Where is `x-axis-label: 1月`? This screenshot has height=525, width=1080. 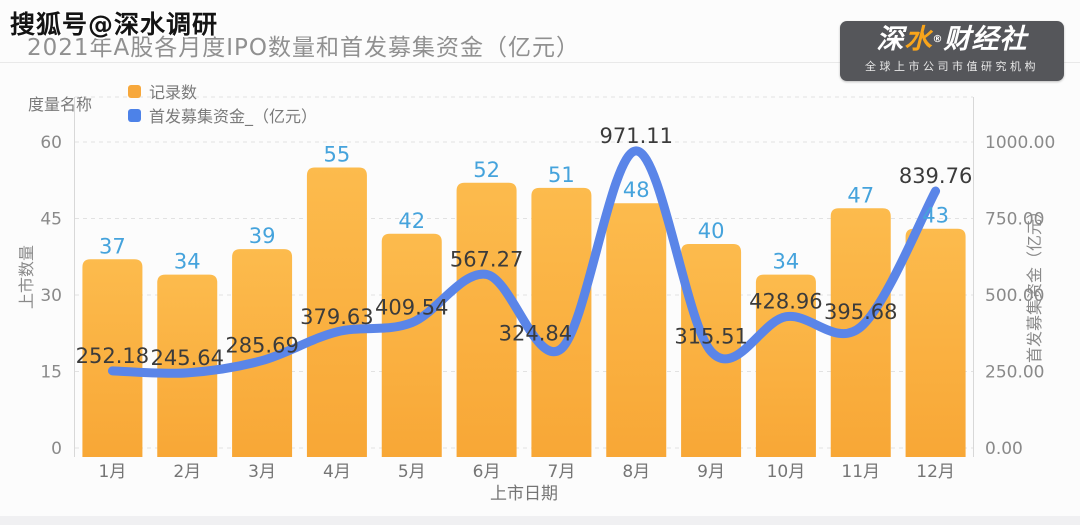
x-axis-label: 1月 is located at coordinates (113, 472).